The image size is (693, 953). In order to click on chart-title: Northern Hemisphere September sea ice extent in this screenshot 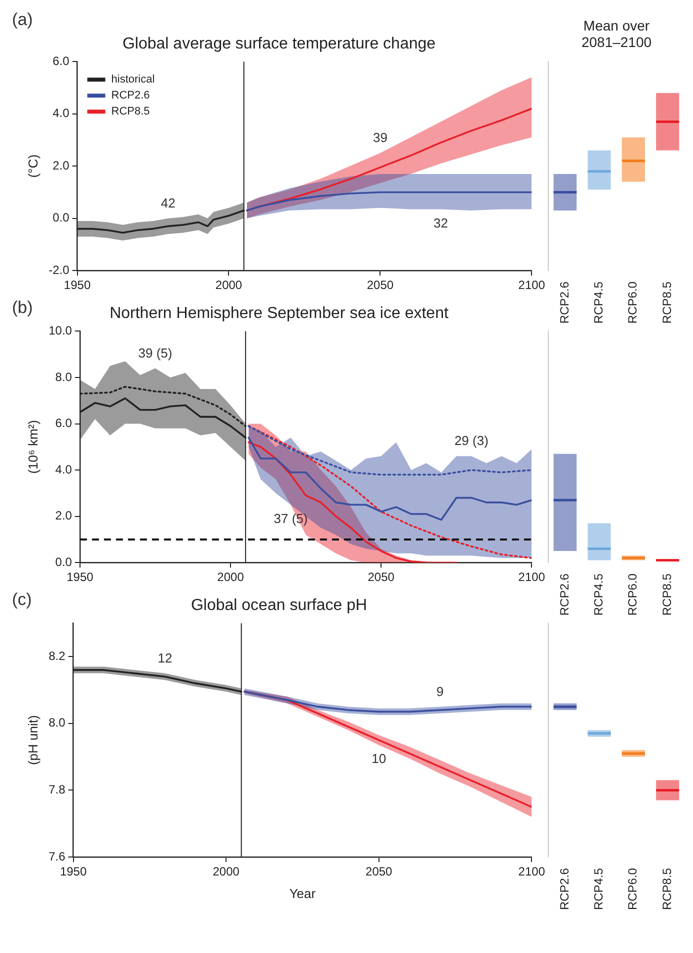, I will do `click(279, 313)`.